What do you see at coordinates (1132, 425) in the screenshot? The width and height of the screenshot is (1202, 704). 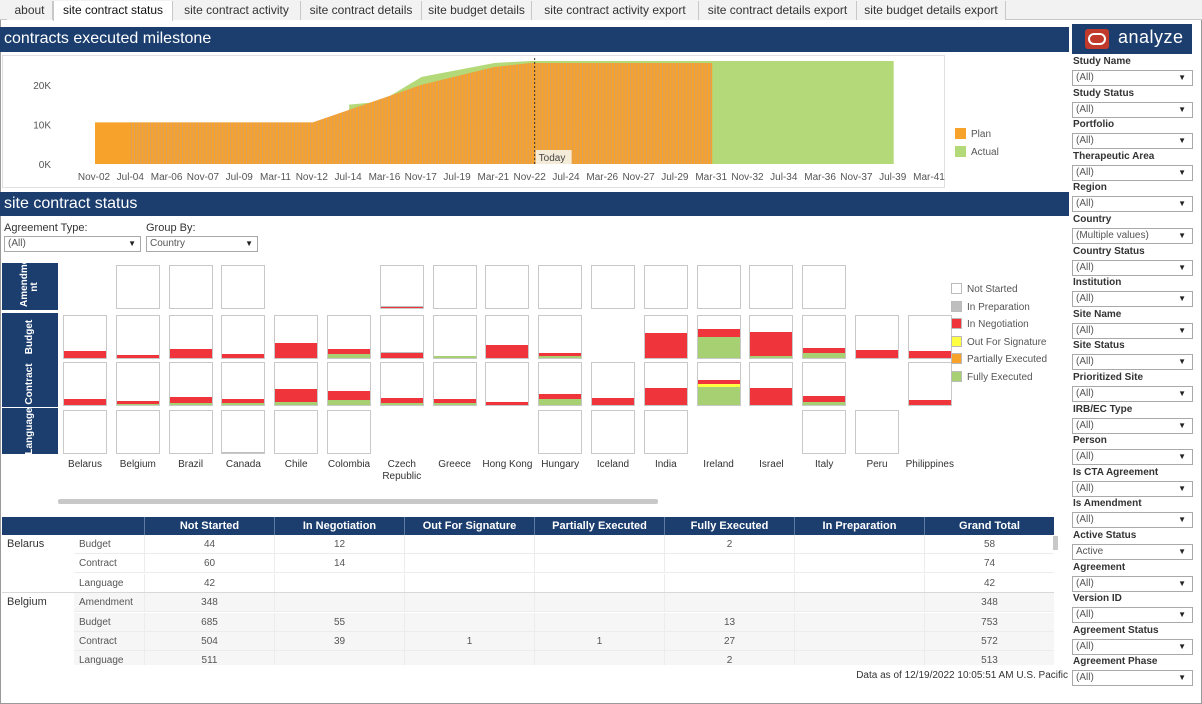 I see `filter-dropdown-irb-ec-type: (All) ▼` at bounding box center [1132, 425].